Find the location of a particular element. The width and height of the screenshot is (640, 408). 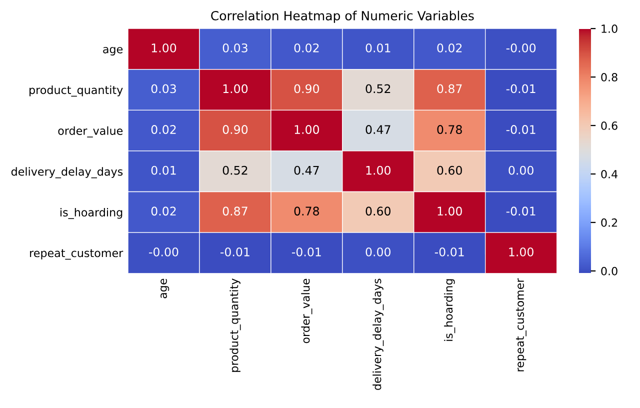

y-tick-label: age is located at coordinates (113, 51).